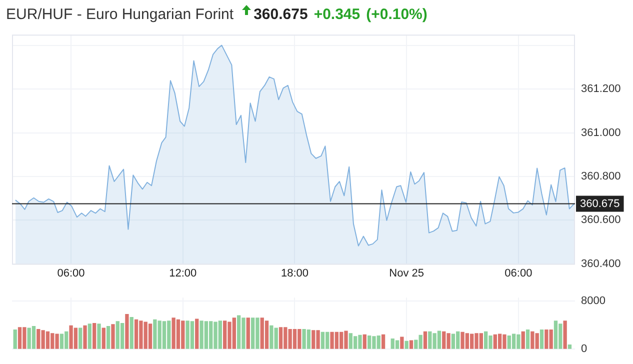 The width and height of the screenshot is (633, 364). What do you see at coordinates (601, 220) in the screenshot?
I see `y-tick-label: 360.600` at bounding box center [601, 220].